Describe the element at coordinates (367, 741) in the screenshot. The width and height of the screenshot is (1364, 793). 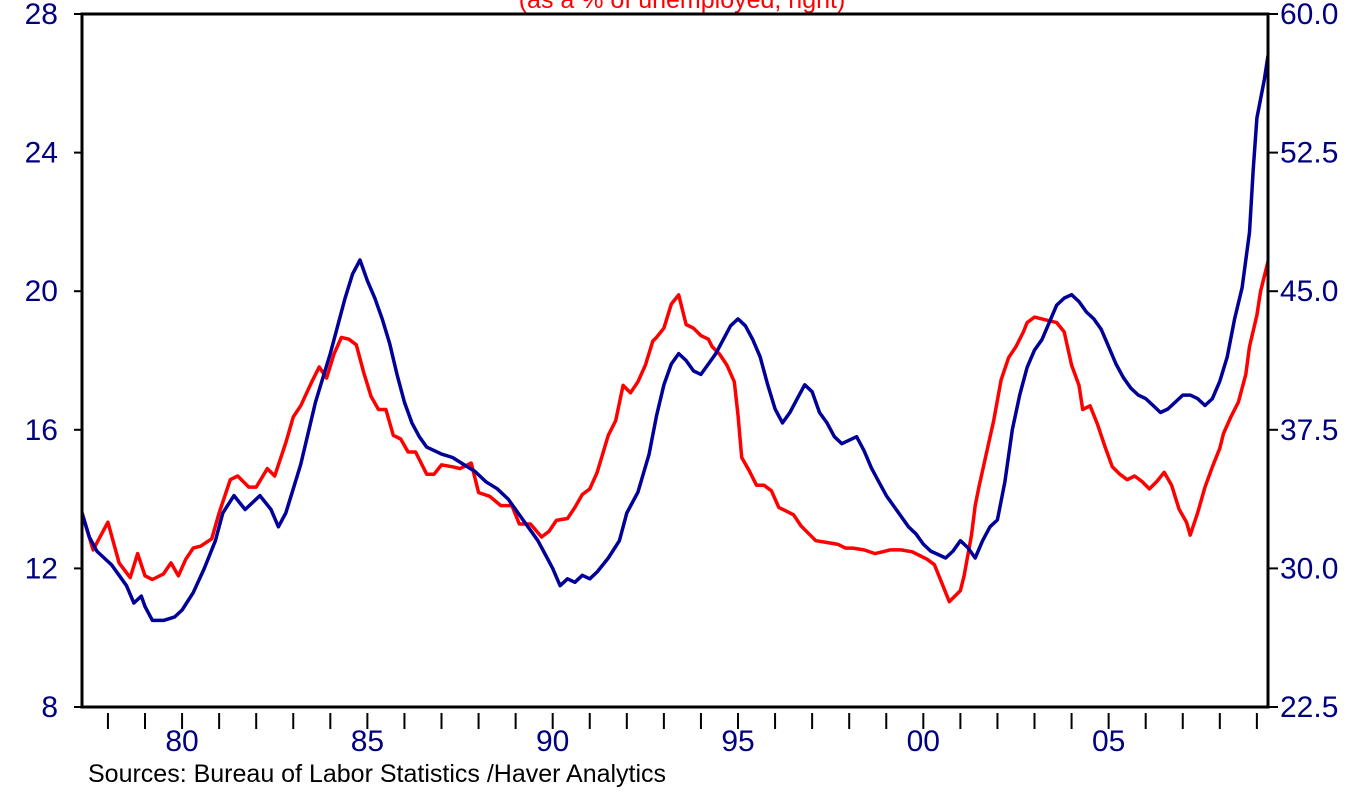
I see `x-tick-label: 85` at that location.